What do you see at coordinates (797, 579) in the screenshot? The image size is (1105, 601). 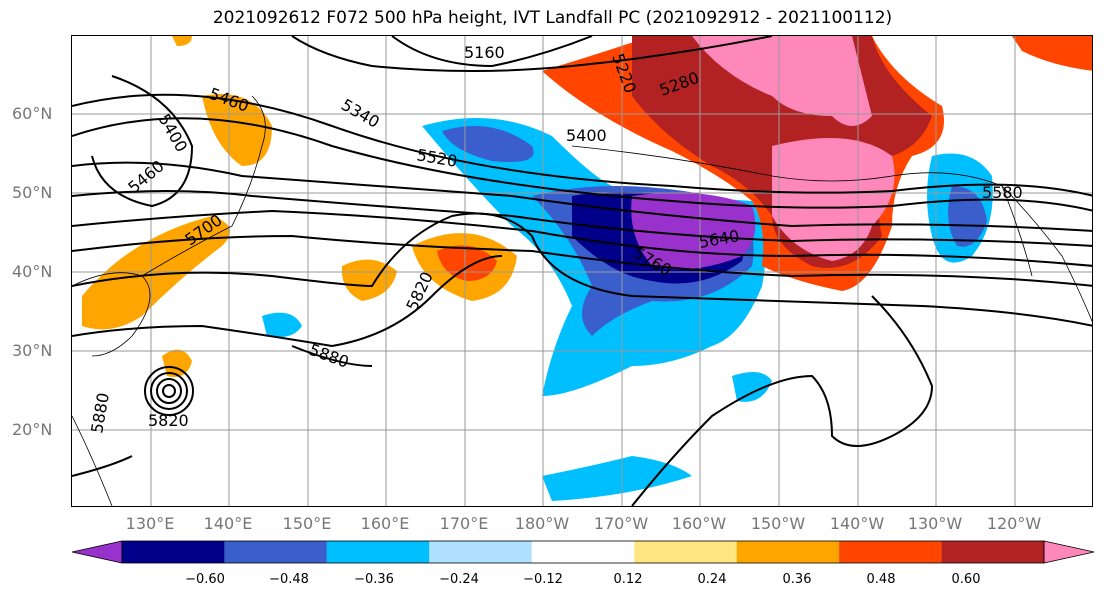 I see `colorbar-tick-label: 0.36` at bounding box center [797, 579].